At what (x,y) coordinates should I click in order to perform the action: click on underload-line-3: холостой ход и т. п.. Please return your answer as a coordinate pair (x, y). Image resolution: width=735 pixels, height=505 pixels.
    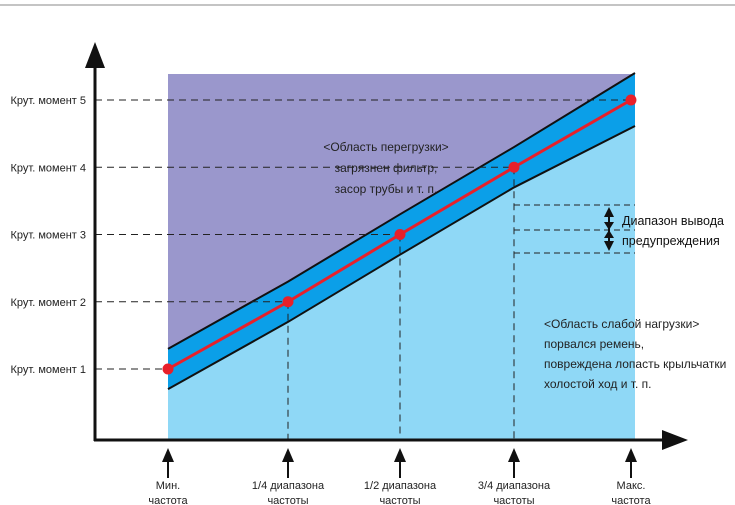
    Looking at the image, I should click on (597, 384).